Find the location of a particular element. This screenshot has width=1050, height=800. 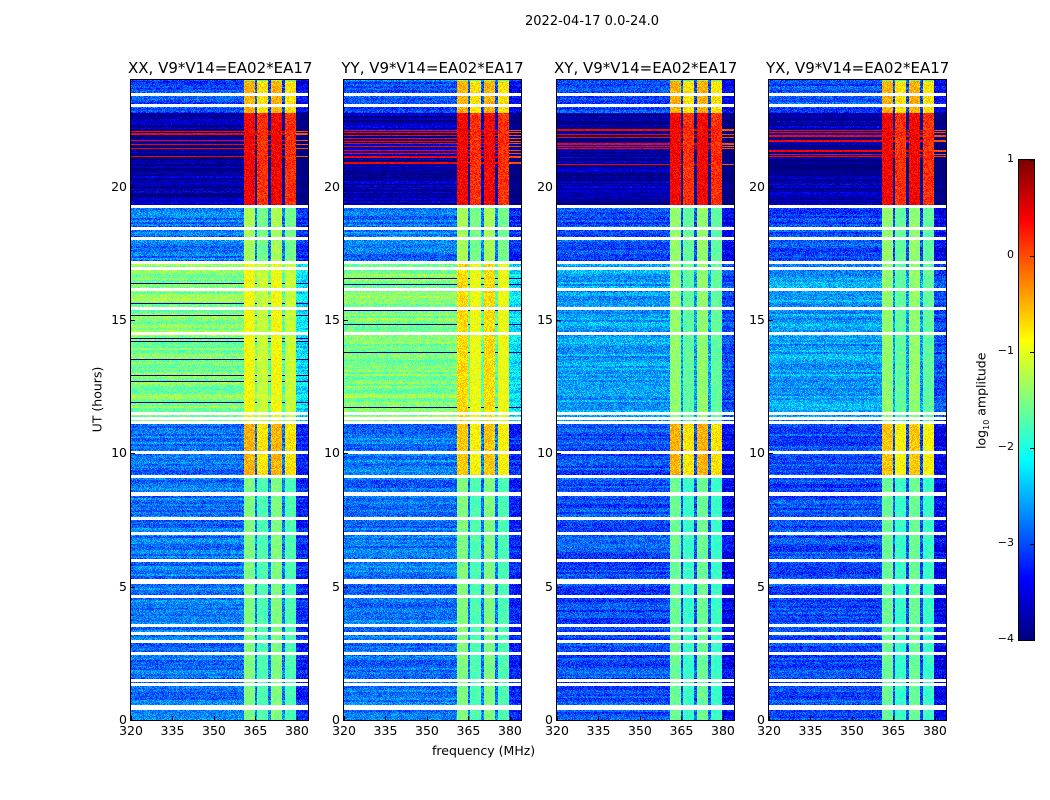

colorbar-label-sub: 10 is located at coordinates (986, 424).